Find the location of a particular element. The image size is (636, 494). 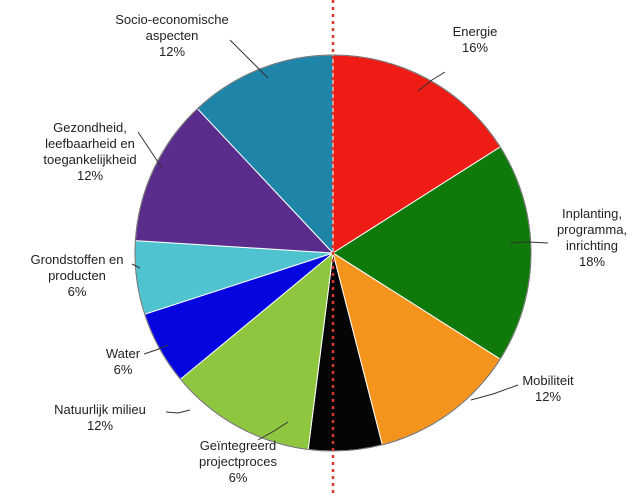

slice-label-line: Inplanting, is located at coordinates (592, 213).